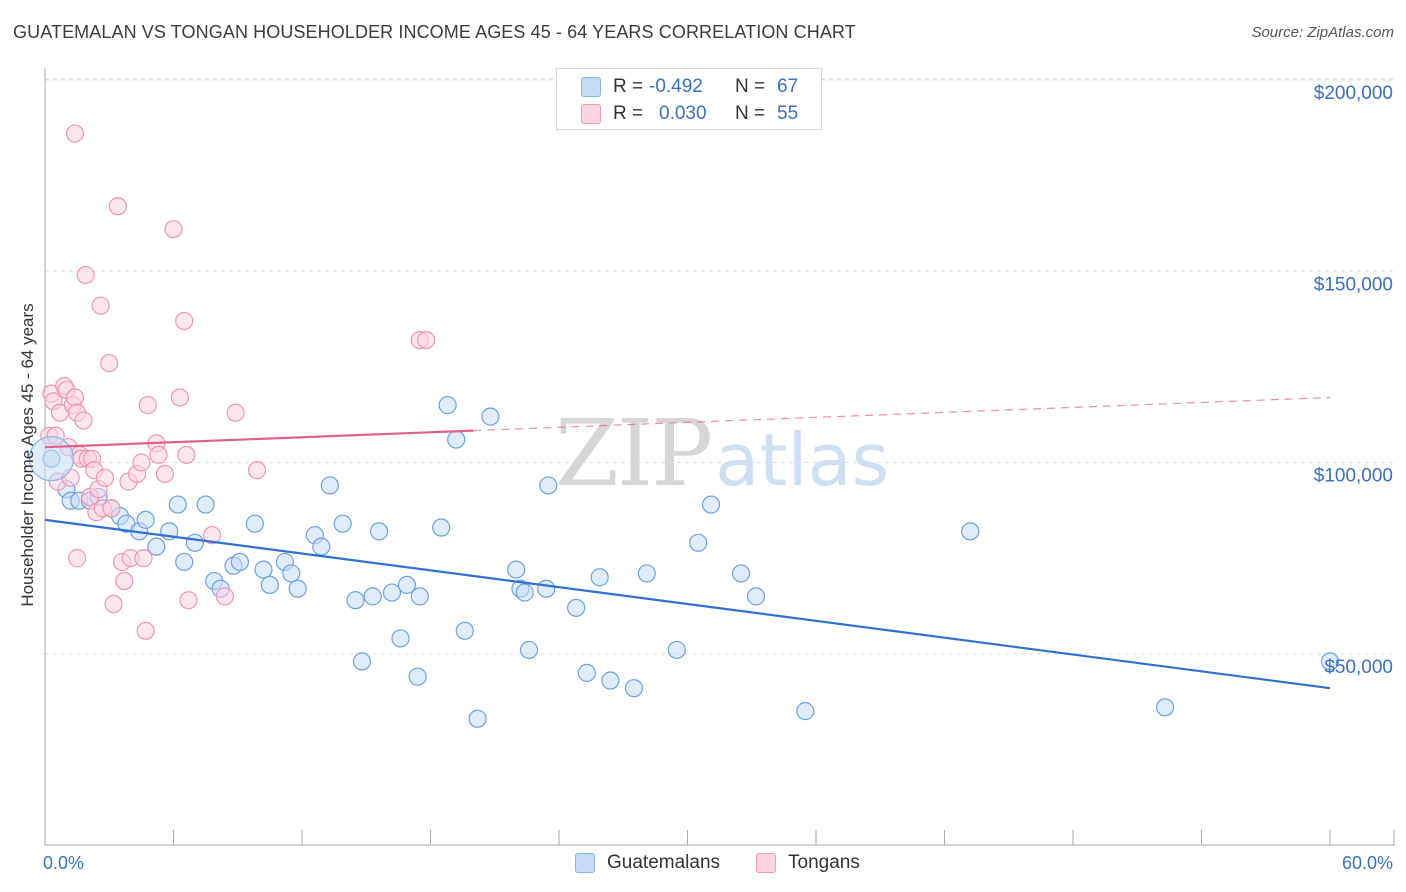  I want to click on legend-row-tongans: R = 0.030 N = 55, so click(689, 114).